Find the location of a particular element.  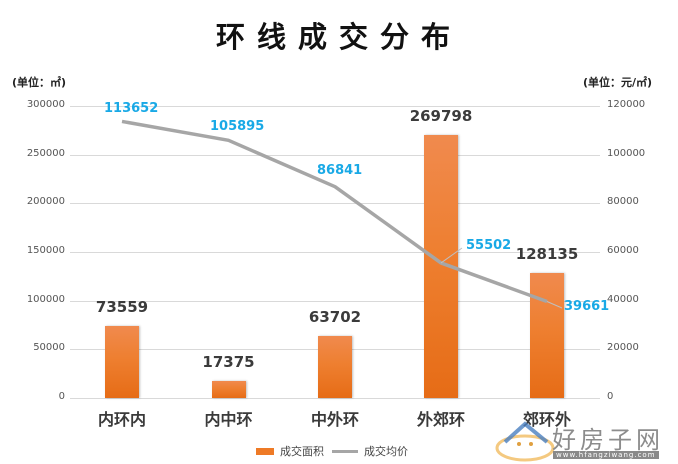

left-axis-tick: 150000 is located at coordinates (45, 250).